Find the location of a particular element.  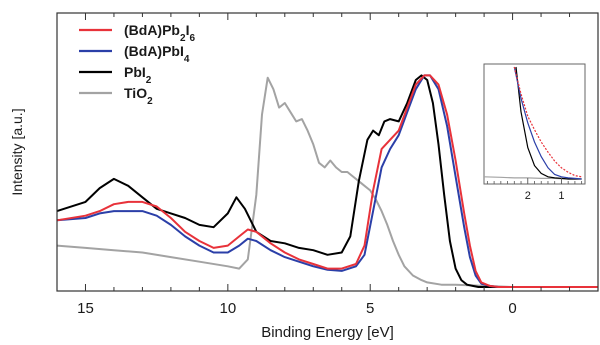

legend-label-bda-pb2i6: (BdA)Pb2I6 is located at coordinates (159, 33).